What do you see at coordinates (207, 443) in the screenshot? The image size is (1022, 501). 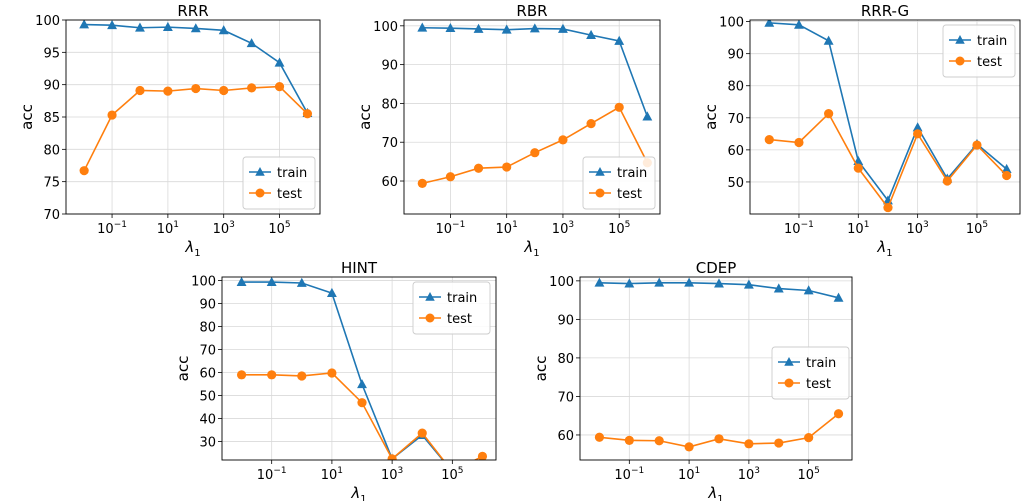 I see `y-tick-label: 30` at bounding box center [207, 443].